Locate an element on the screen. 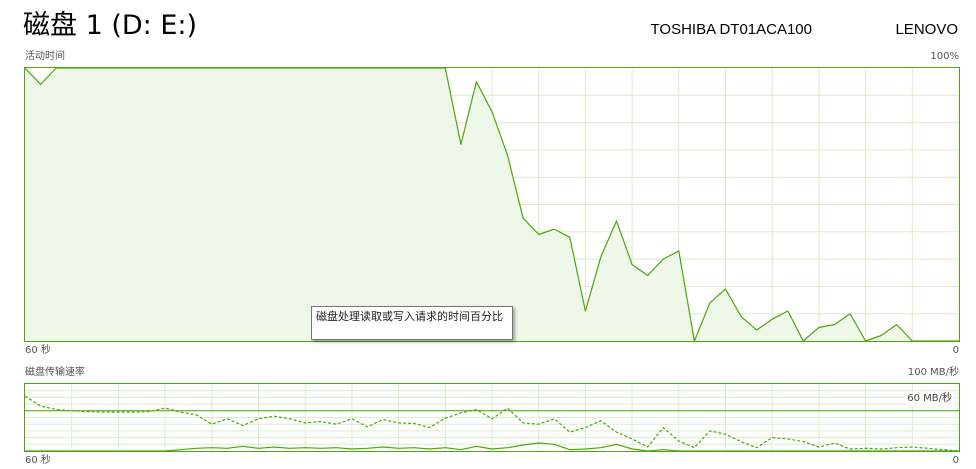 The image size is (976, 469). transfer-max-label: 100 MB/秒 is located at coordinates (933, 372).